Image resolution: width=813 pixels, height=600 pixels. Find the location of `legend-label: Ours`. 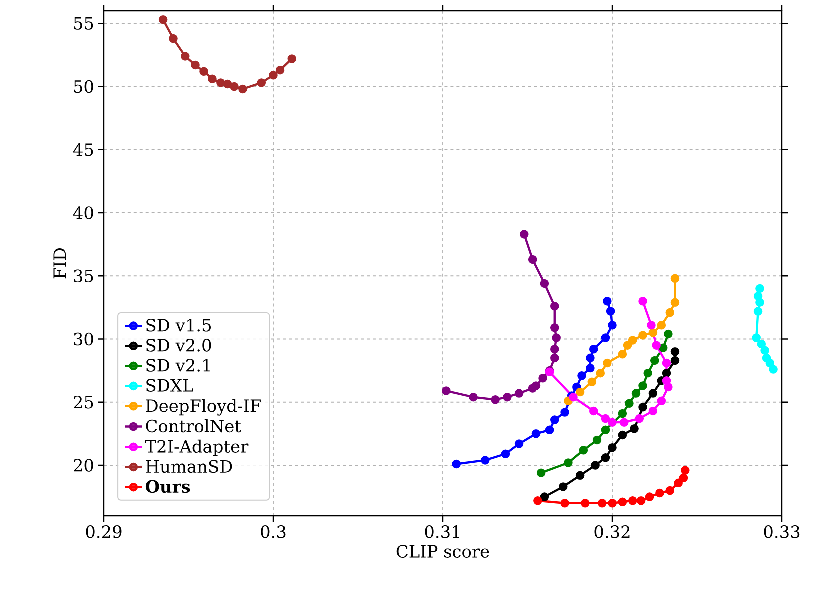

legend-label: Ours is located at coordinates (168, 487).